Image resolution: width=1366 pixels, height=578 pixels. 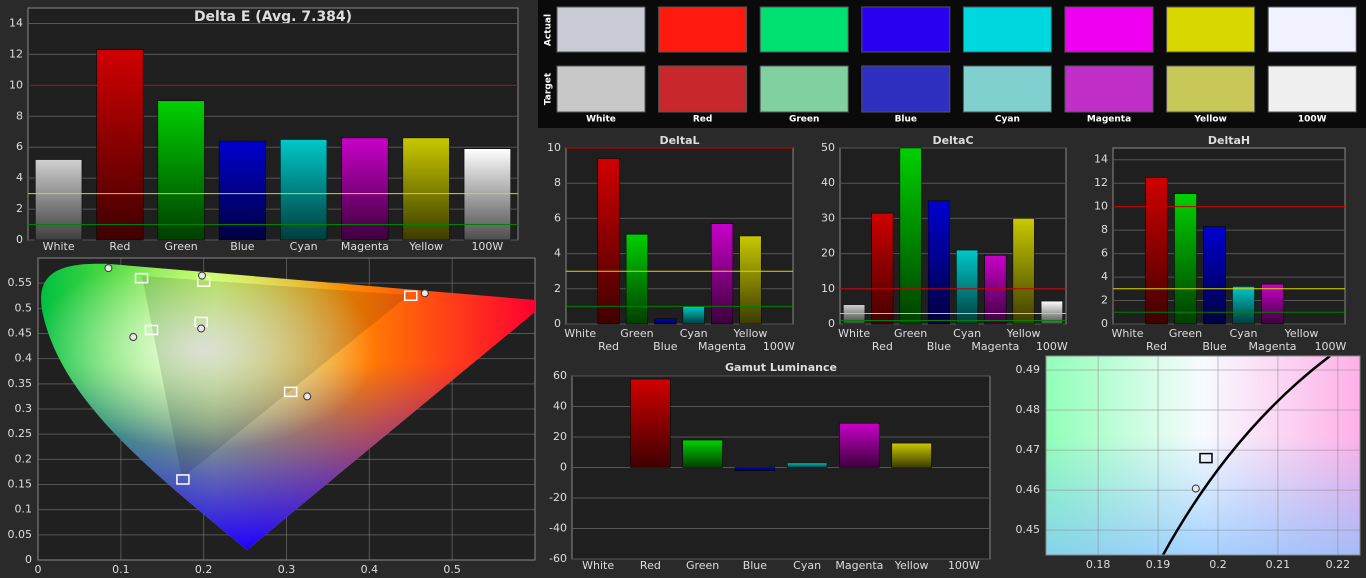 I want to click on zoom-background, so click(x=1203, y=455).